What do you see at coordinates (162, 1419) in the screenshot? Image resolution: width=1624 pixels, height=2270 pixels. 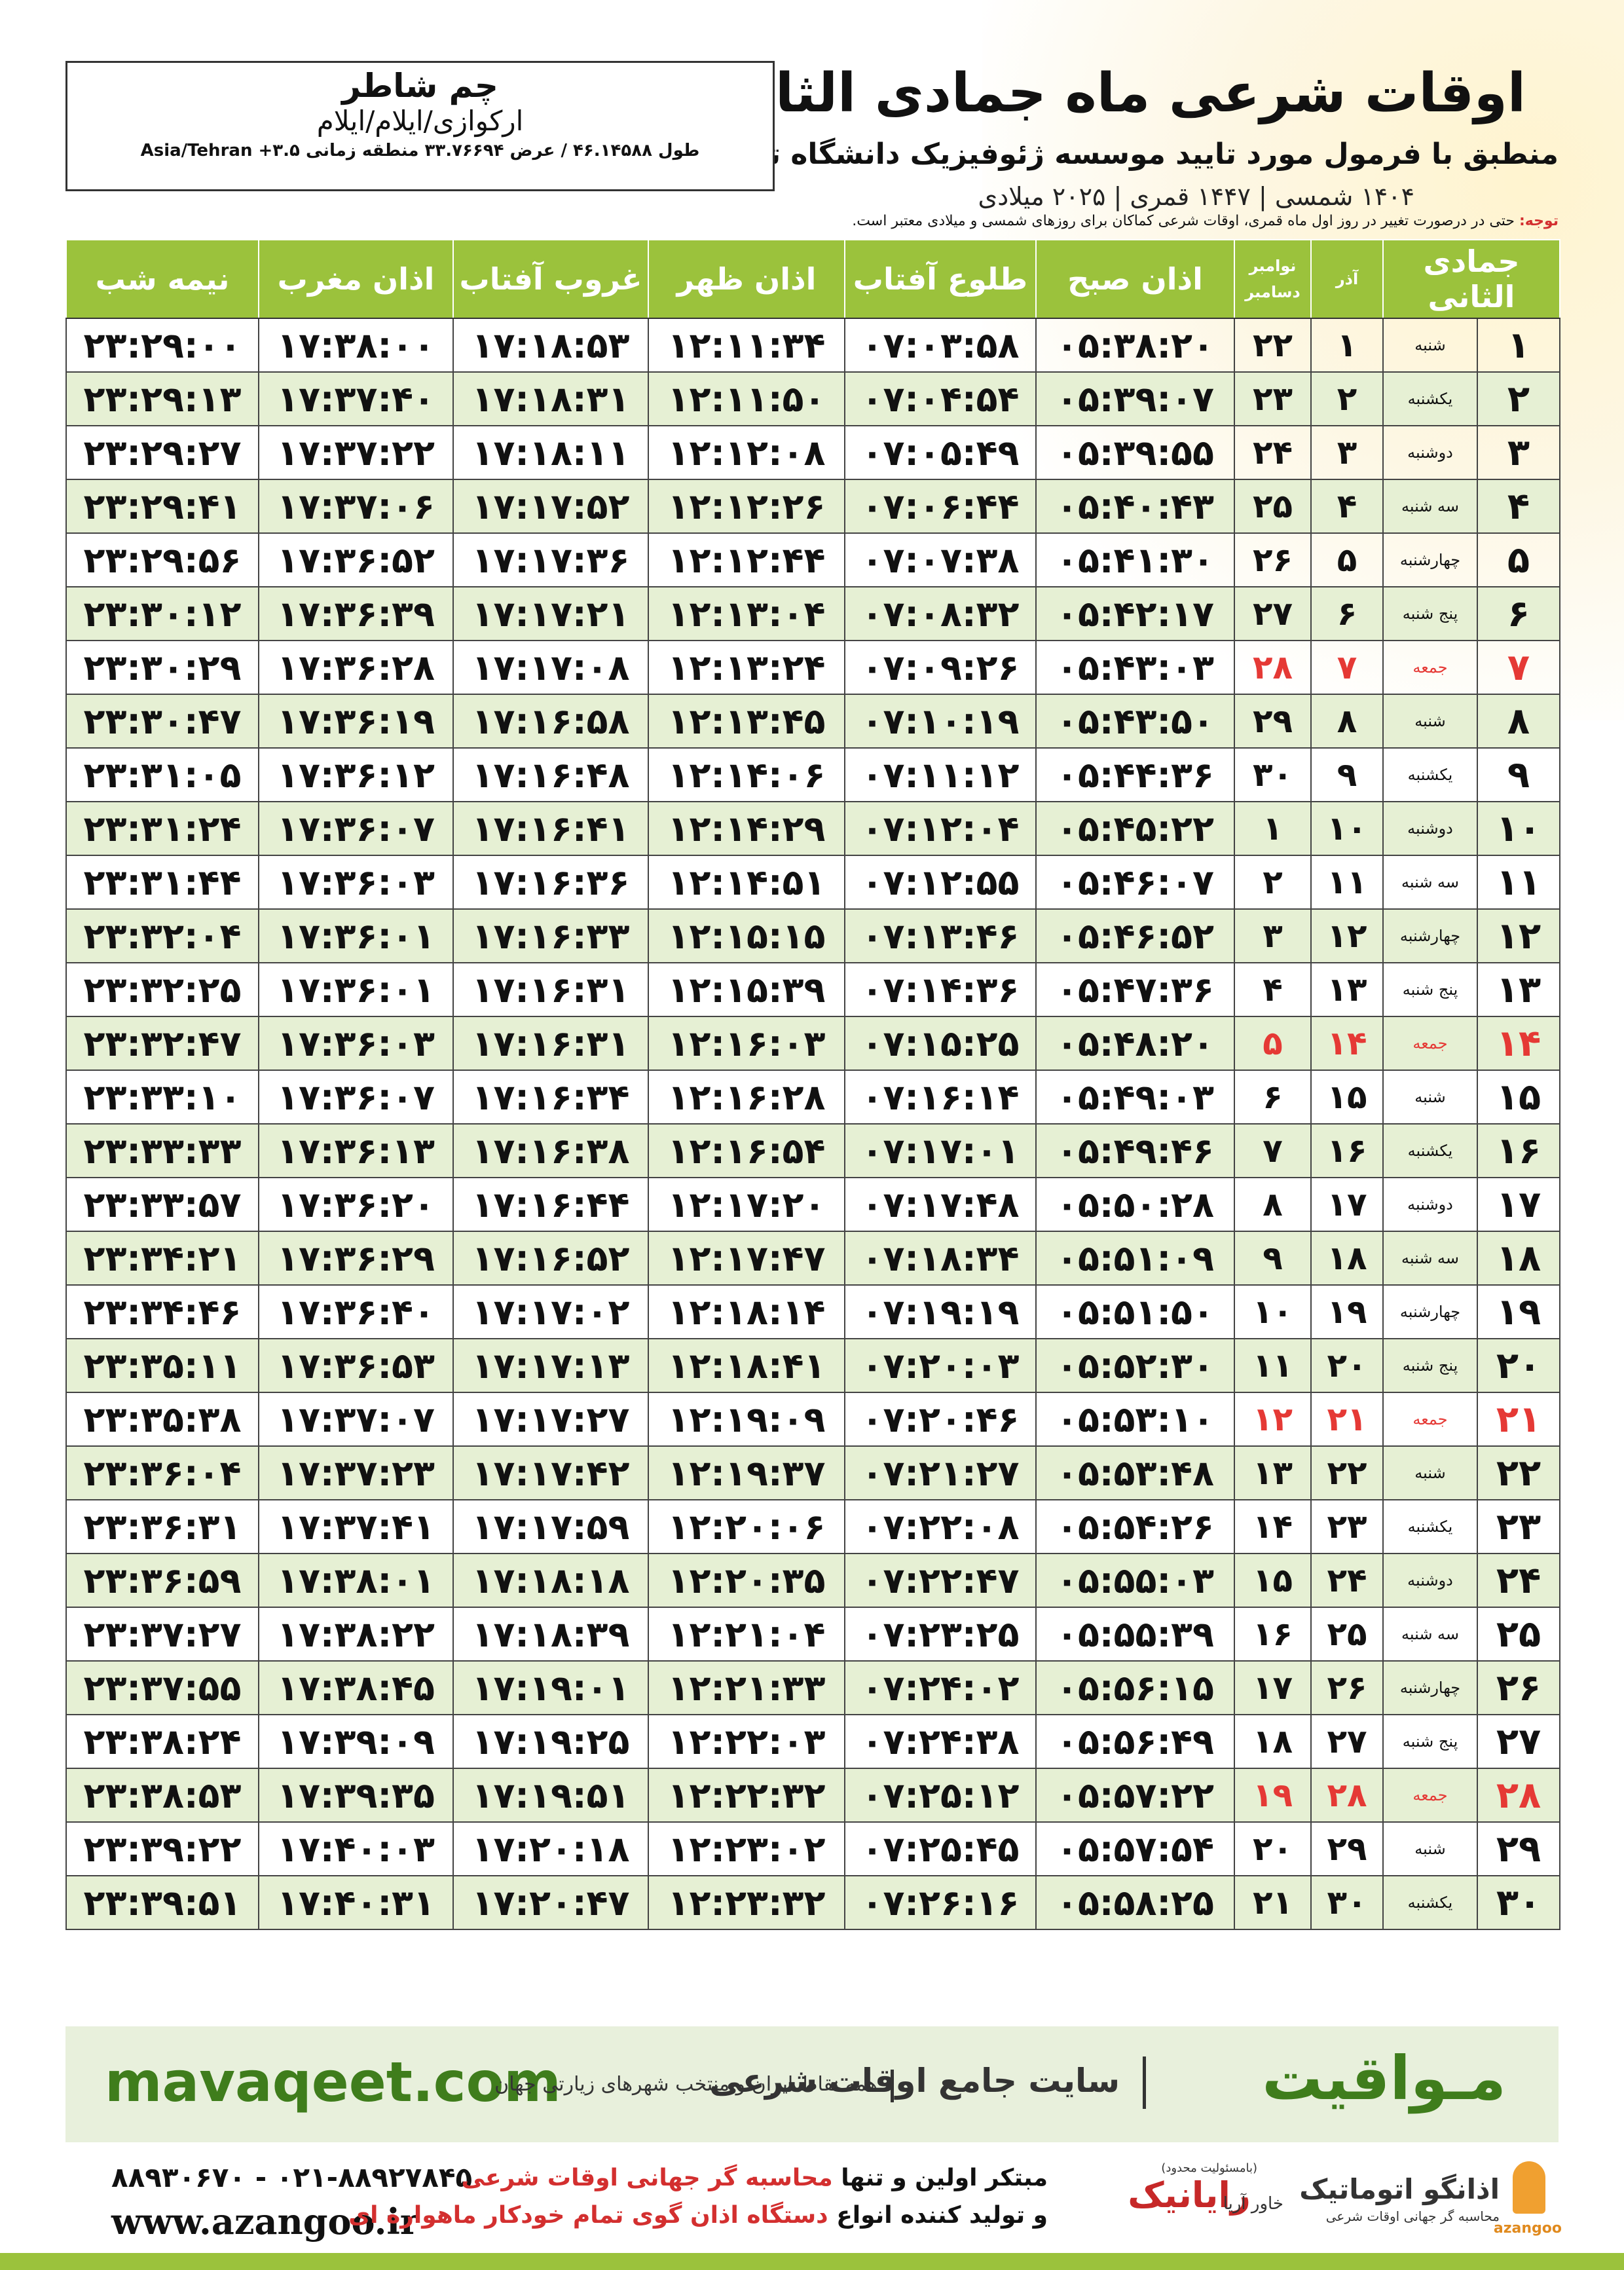 I see `table-cell: ۲۳:۳۵:۳۸` at bounding box center [162, 1419].